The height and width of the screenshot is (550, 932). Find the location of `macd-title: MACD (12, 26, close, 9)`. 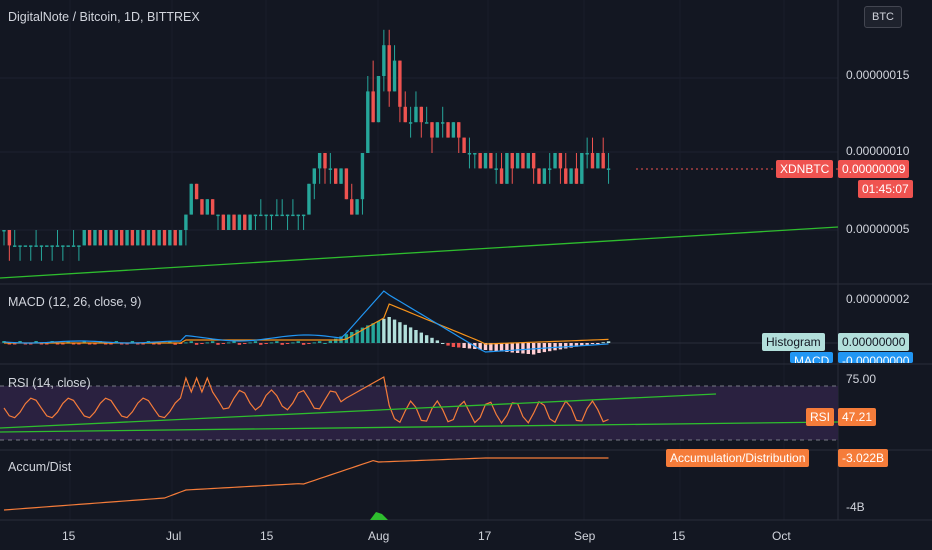

macd-title: MACD (12, 26, close, 9) is located at coordinates (75, 302).